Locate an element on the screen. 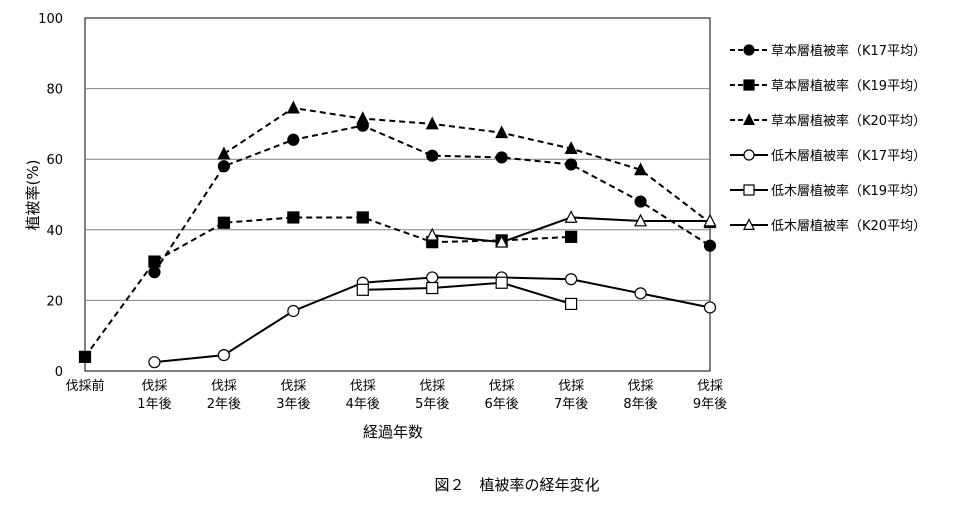 The height and width of the screenshot is (524, 960). legend-label: 草本層植被率（K17平均） is located at coordinates (848, 51).